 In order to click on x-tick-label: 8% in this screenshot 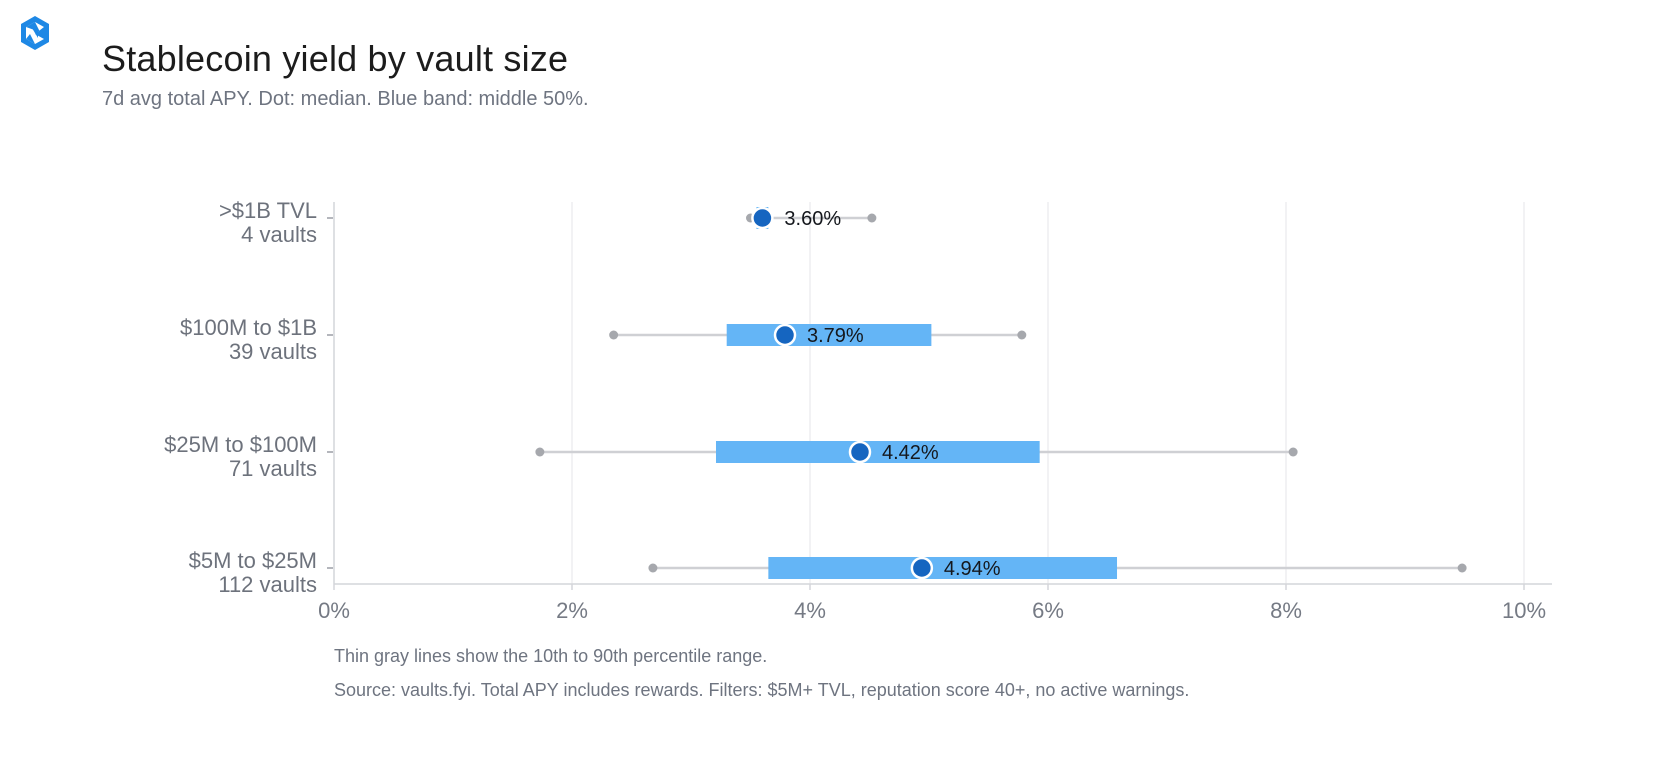, I will do `click(1286, 610)`.